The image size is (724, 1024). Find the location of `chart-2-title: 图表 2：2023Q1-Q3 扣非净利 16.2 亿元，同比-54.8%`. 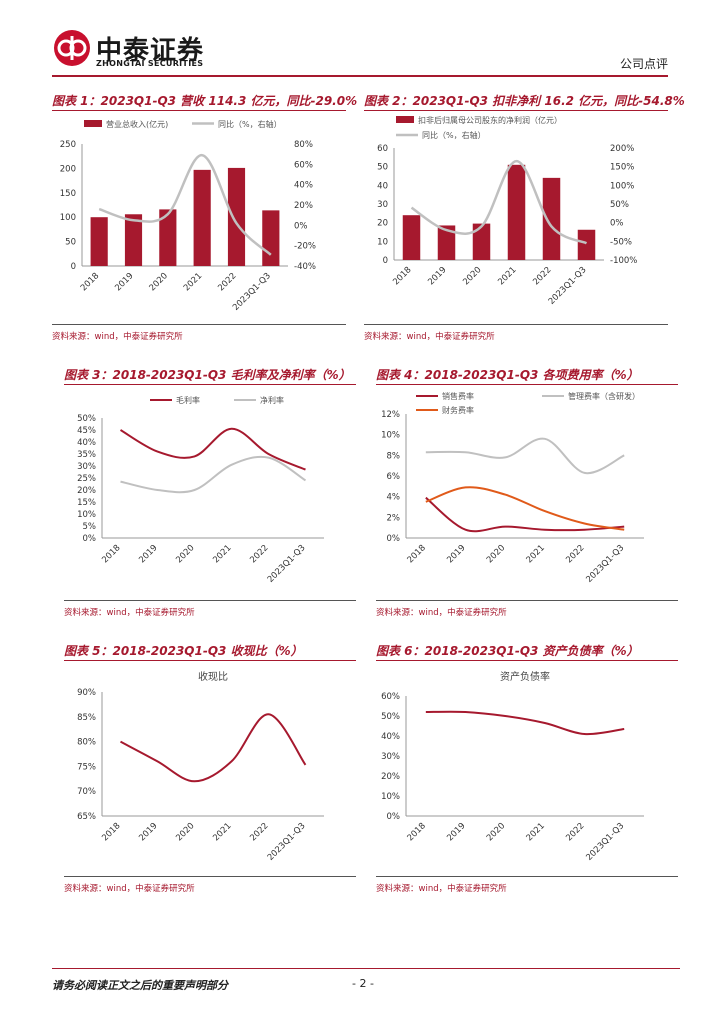

chart-2-title: 图表 2：2023Q1-Q3 扣非净利 16.2 亿元，同比-54.8% is located at coordinates (524, 101).